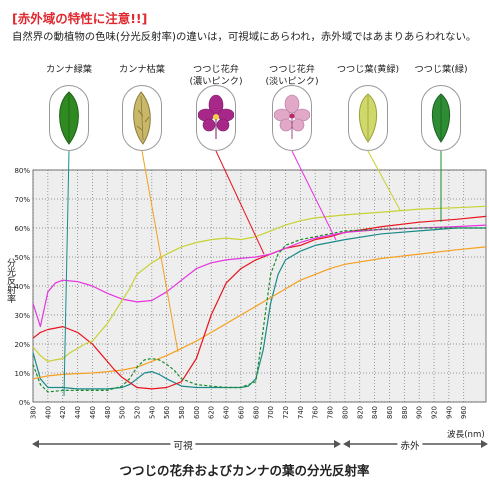 The height and width of the screenshot is (500, 489). What do you see at coordinates (368, 118) in the screenshot?
I see `yellow-green-leaf-icon` at bounding box center [368, 118].